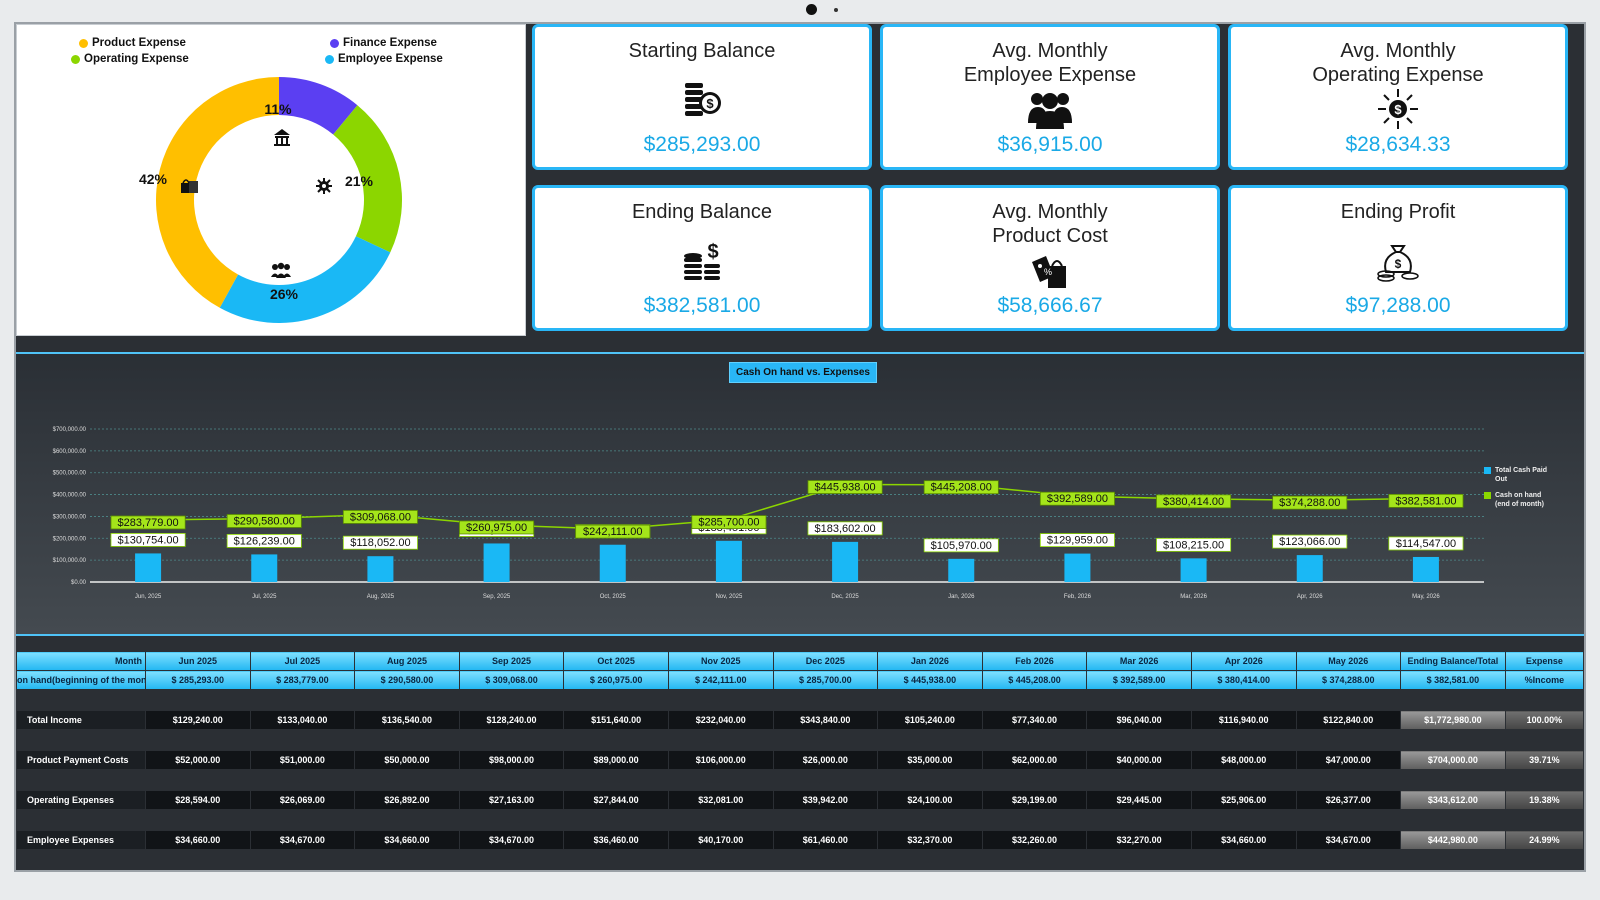 Image resolution: width=1600 pixels, height=900 pixels. What do you see at coordinates (961, 546) in the screenshot?
I see `bar-data-label: $105,970.00` at bounding box center [961, 546].